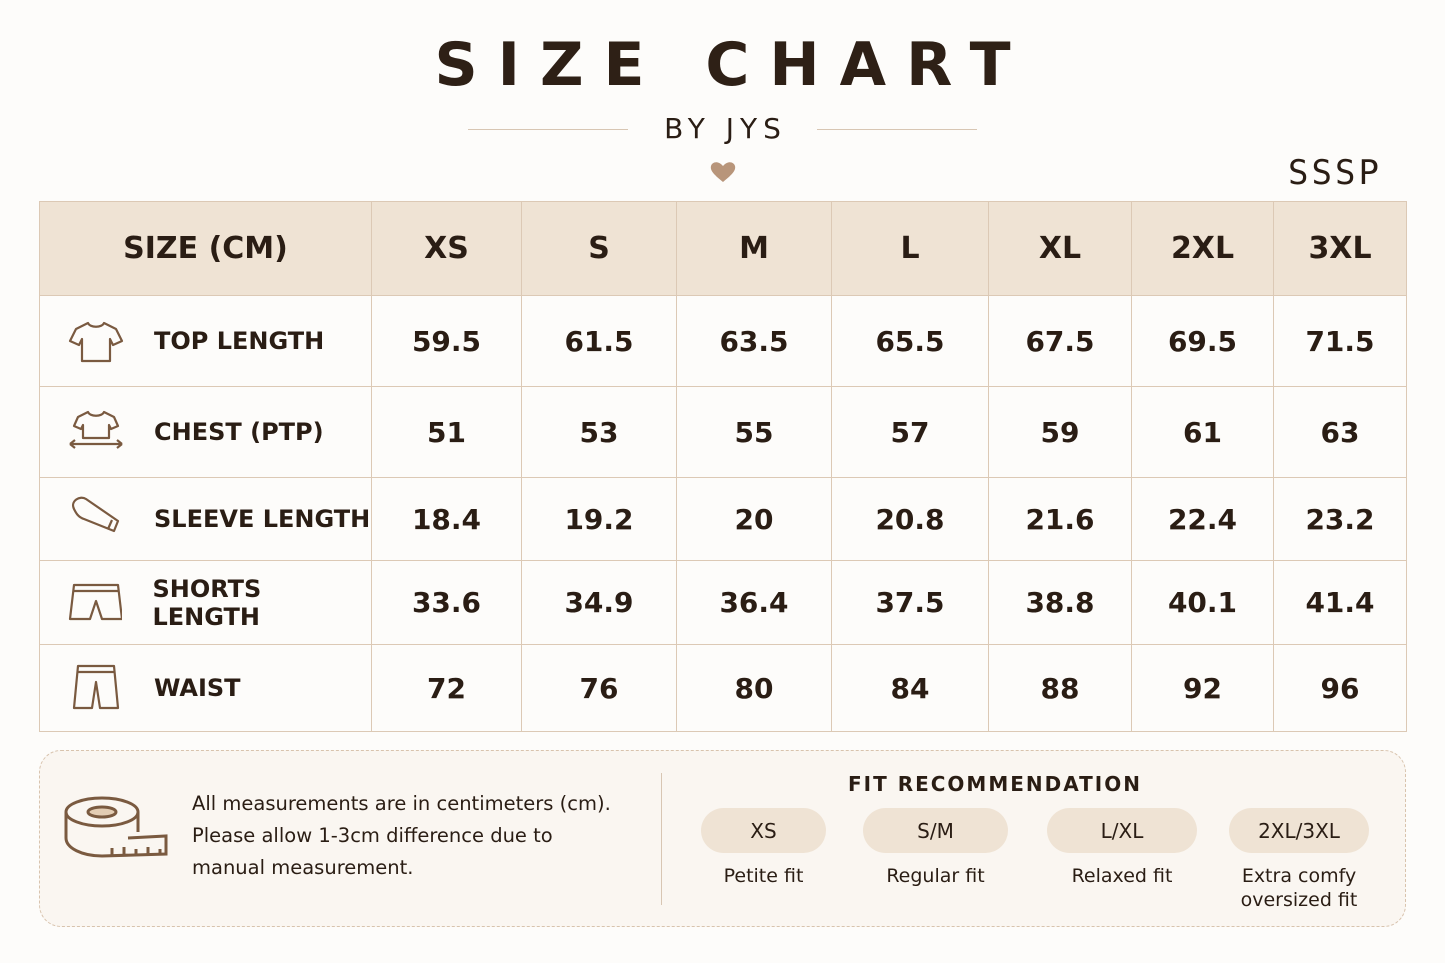 This screenshot has width=1445, height=963. I want to click on column-header: 2XL, so click(1202, 248).